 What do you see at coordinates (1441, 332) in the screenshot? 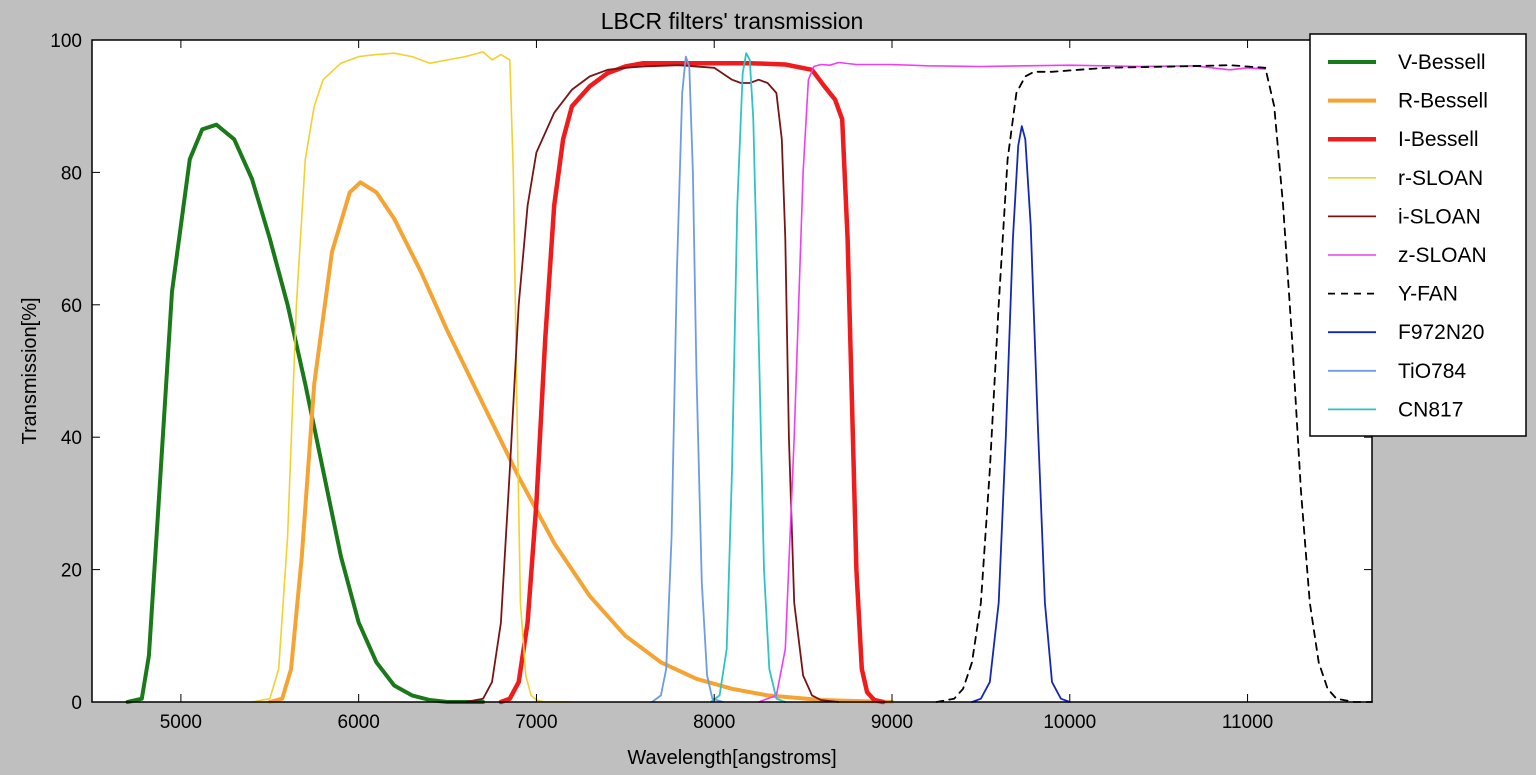
I see `legend-label-f972n20: F972N20` at bounding box center [1441, 332].